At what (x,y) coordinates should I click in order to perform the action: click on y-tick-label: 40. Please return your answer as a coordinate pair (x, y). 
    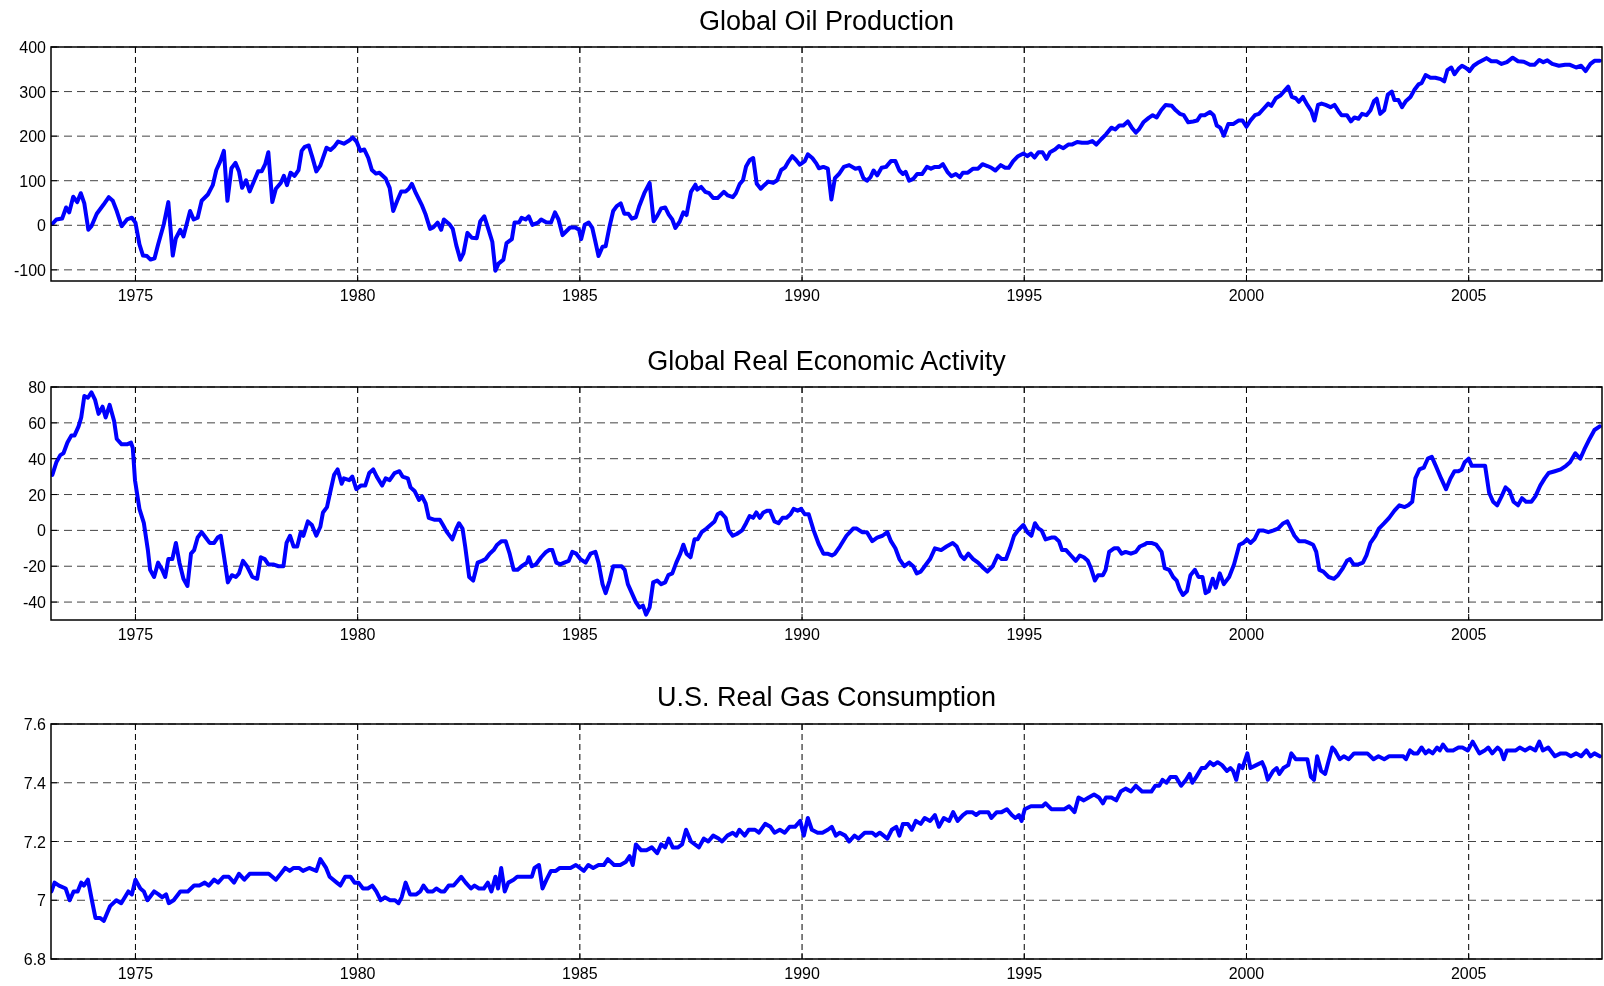
    Looking at the image, I should click on (37, 459).